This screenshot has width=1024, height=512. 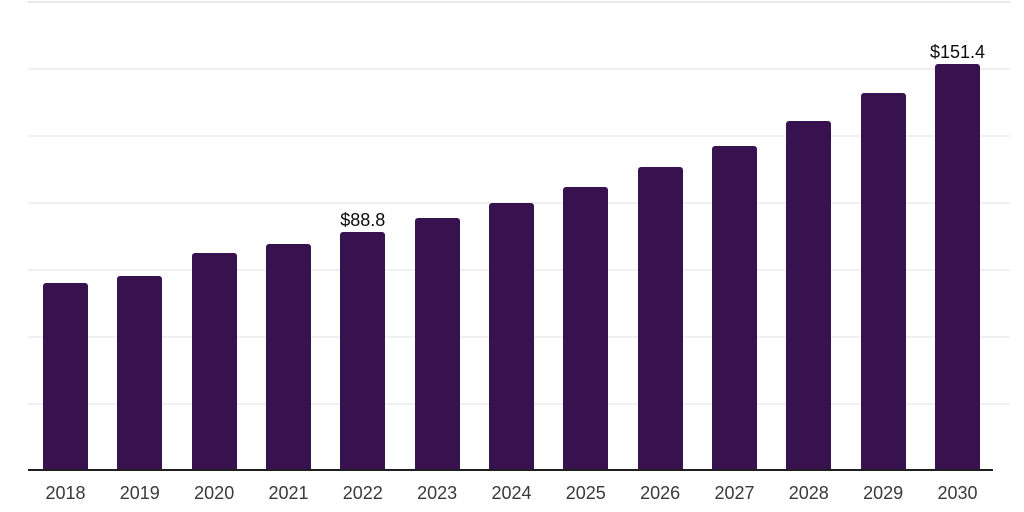 I want to click on x-tick-label-2019: 2019, so click(x=139, y=493).